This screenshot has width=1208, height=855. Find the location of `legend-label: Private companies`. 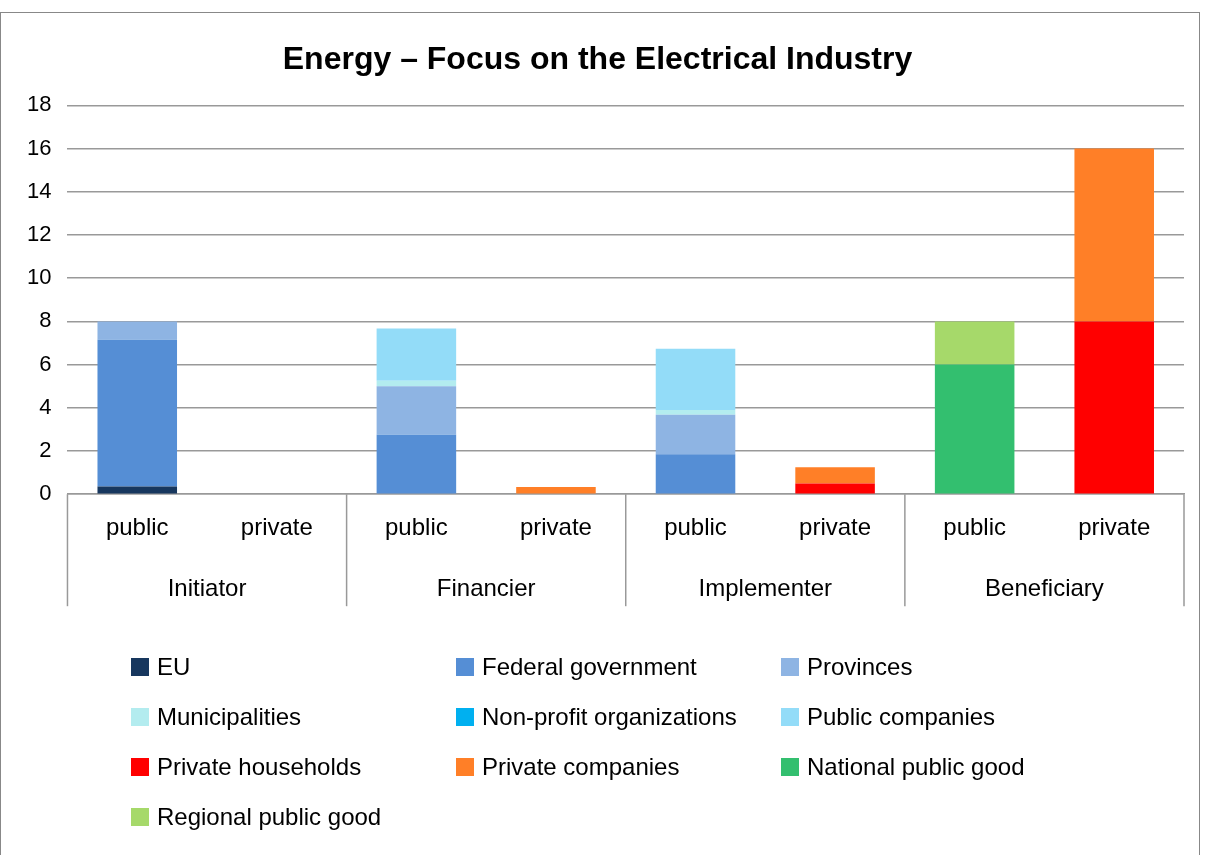

legend-label: Private companies is located at coordinates (581, 767).